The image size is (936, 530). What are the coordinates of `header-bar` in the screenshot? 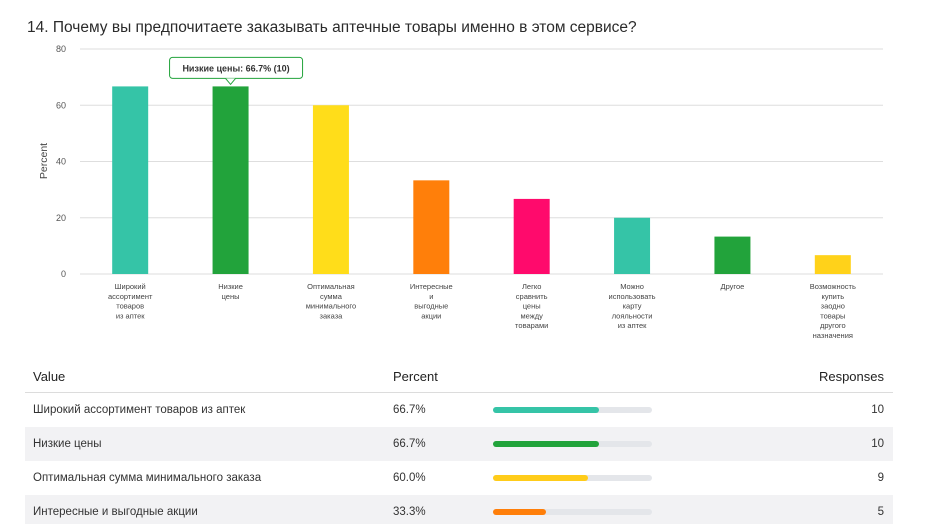 It's located at (639, 376).